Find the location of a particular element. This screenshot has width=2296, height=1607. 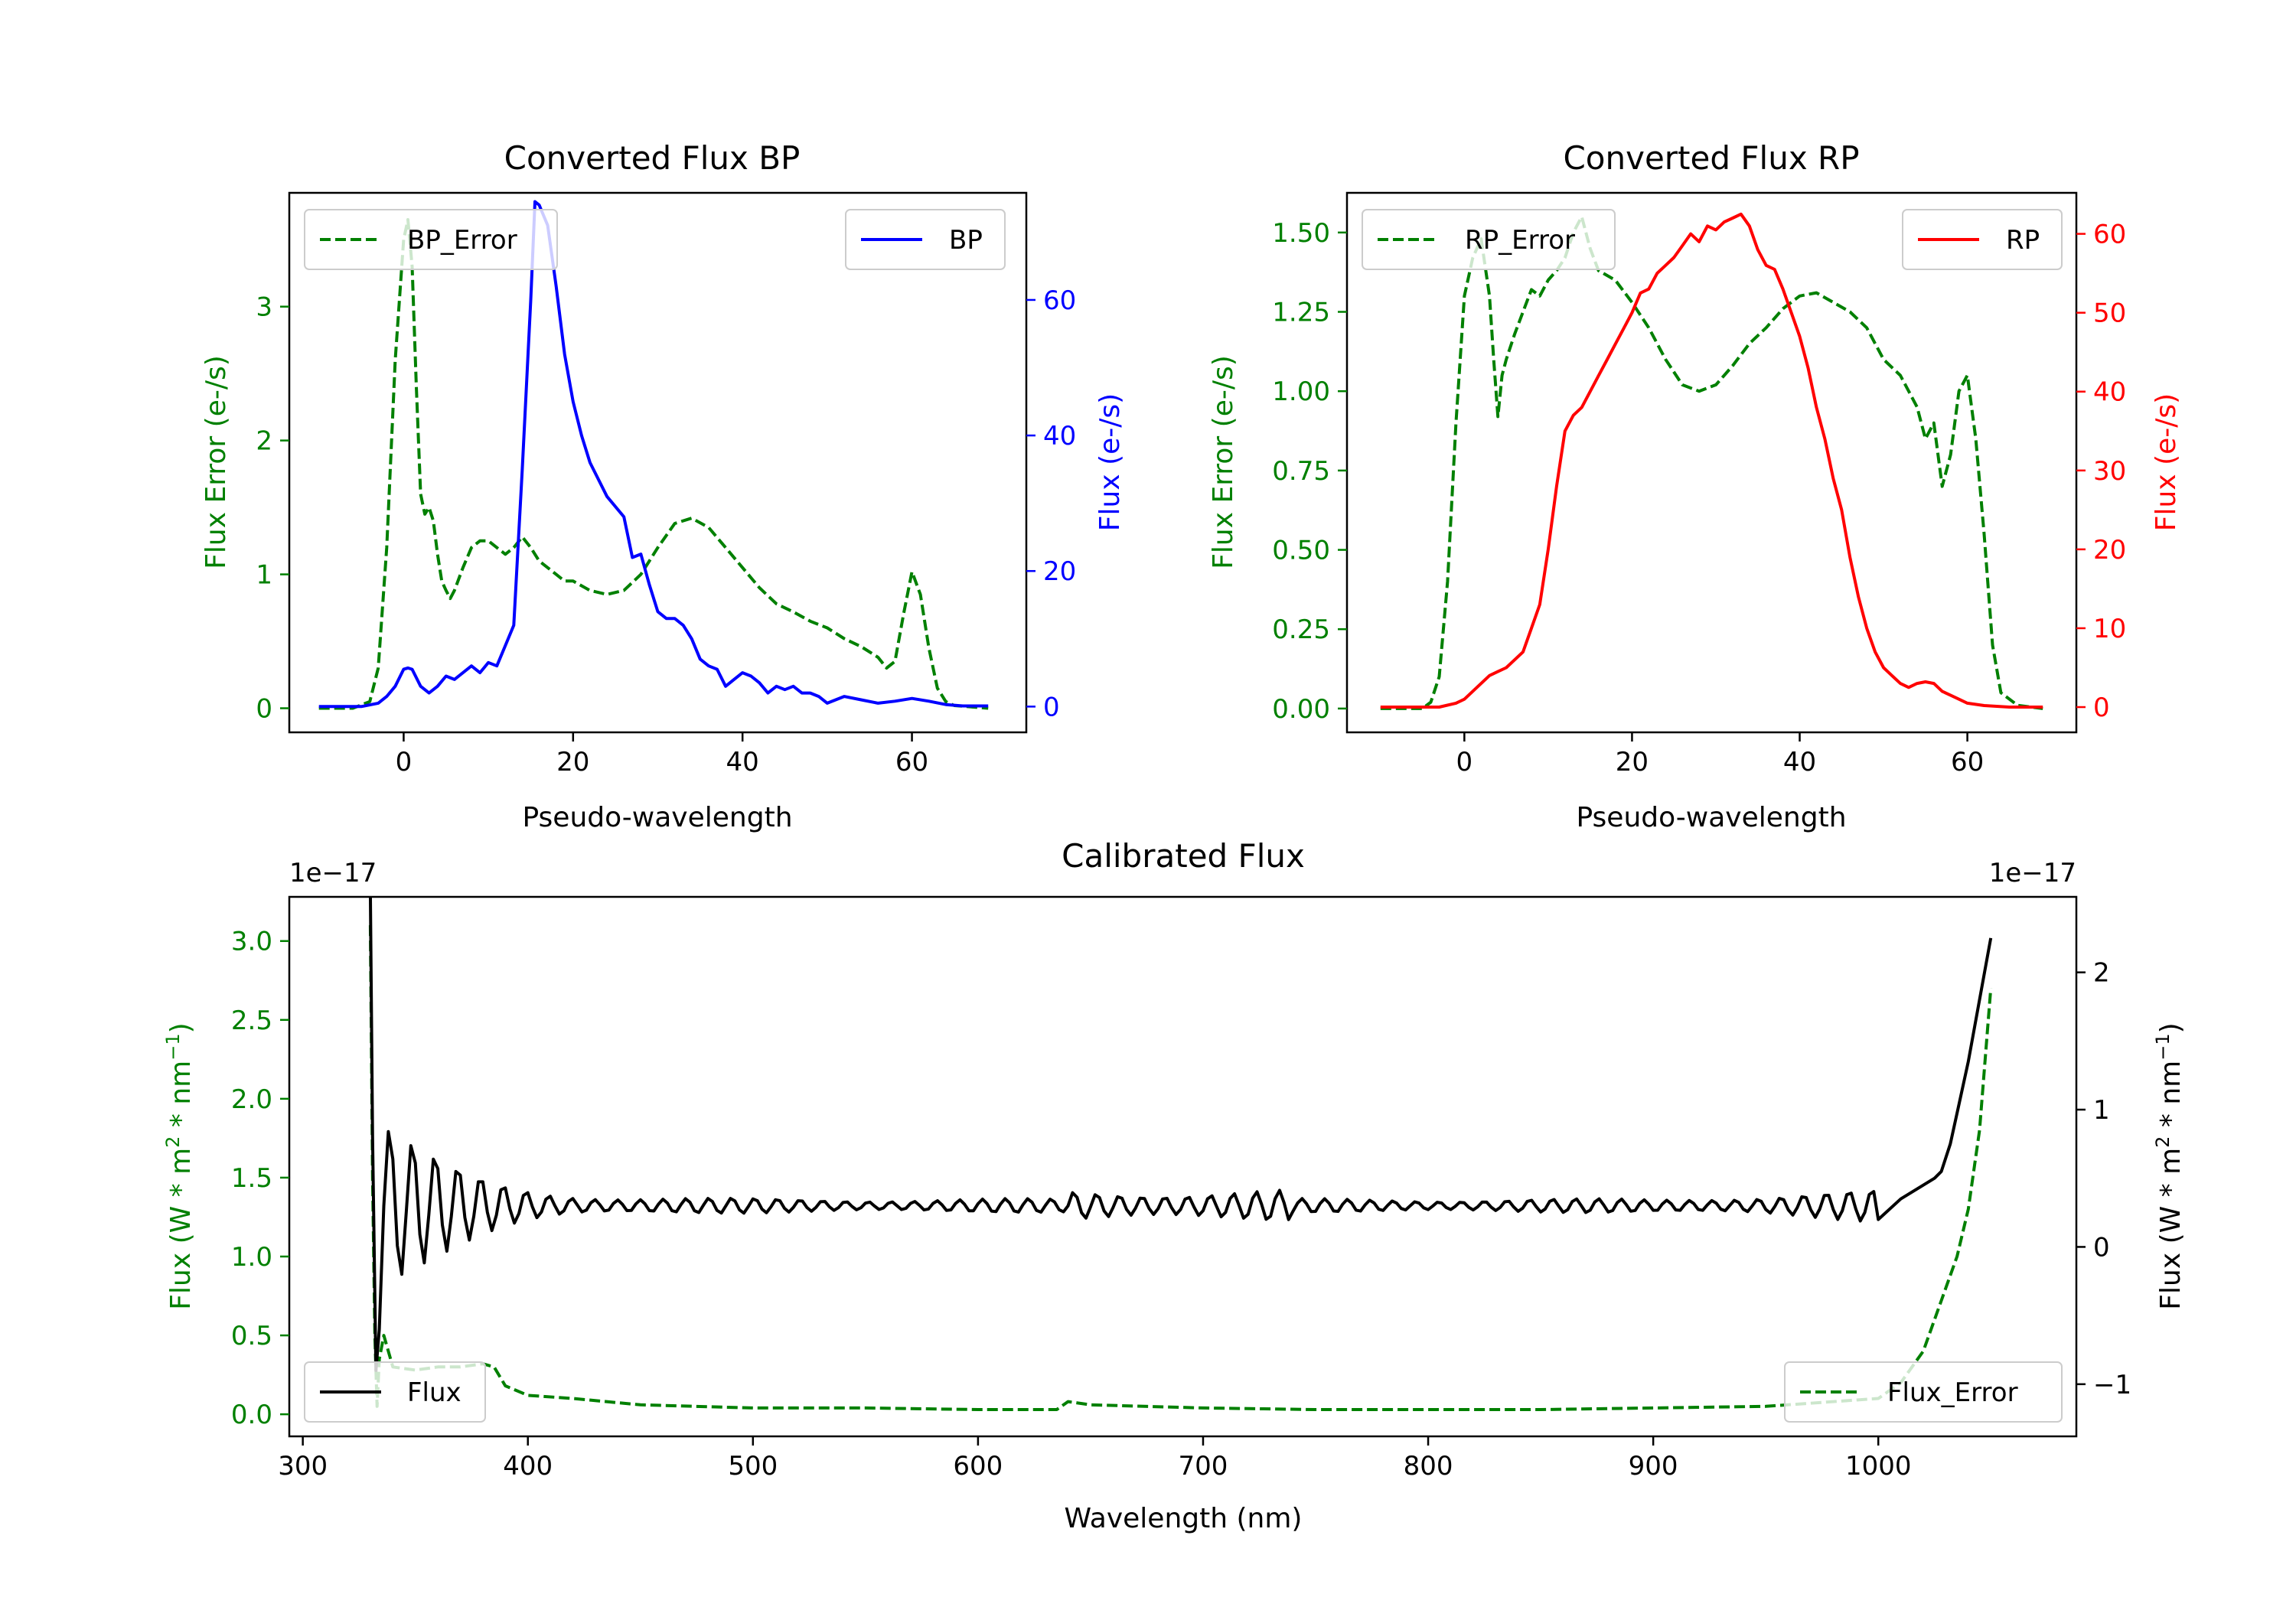

rp-legend-left-box is located at coordinates (1489, 239).